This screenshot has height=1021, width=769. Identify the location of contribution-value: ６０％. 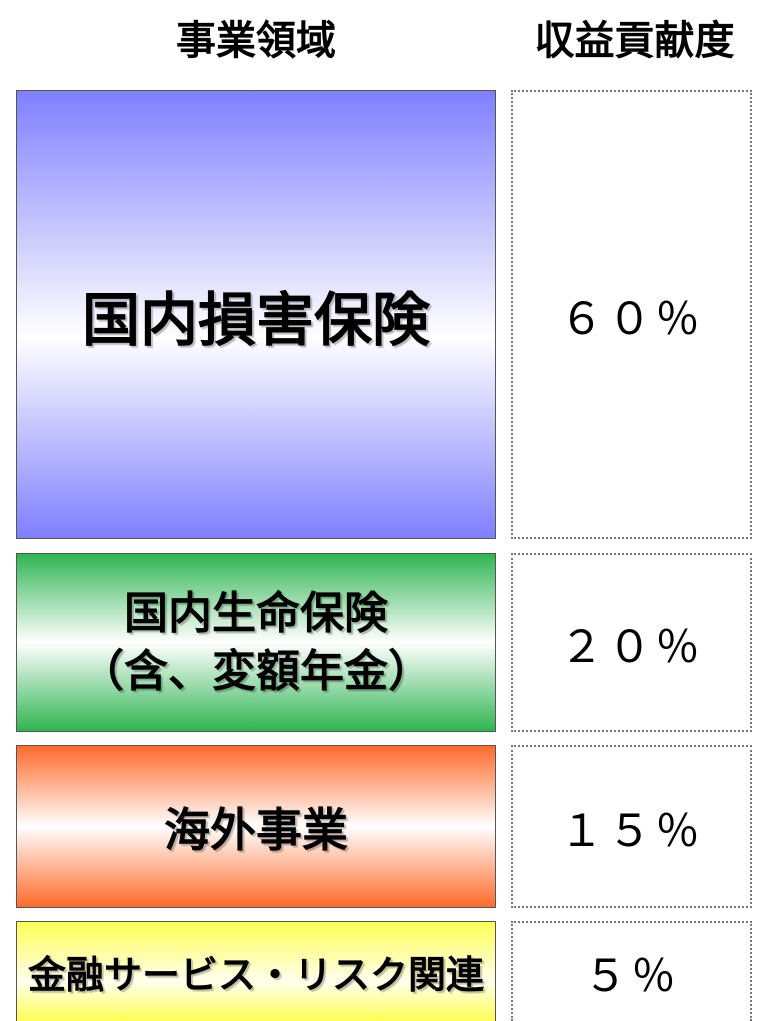
(631, 319).